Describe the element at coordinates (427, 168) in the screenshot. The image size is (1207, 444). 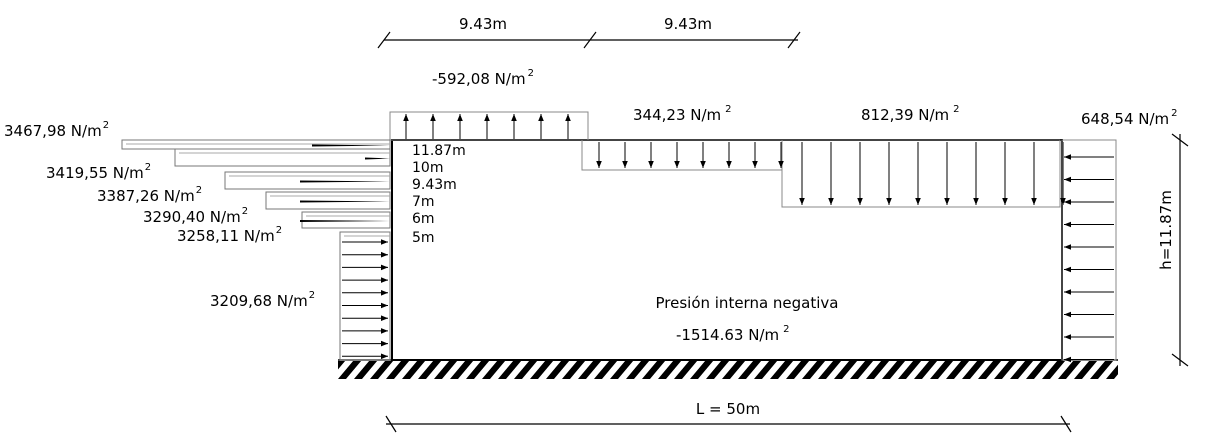
I see `level-label-2: 10m` at that location.